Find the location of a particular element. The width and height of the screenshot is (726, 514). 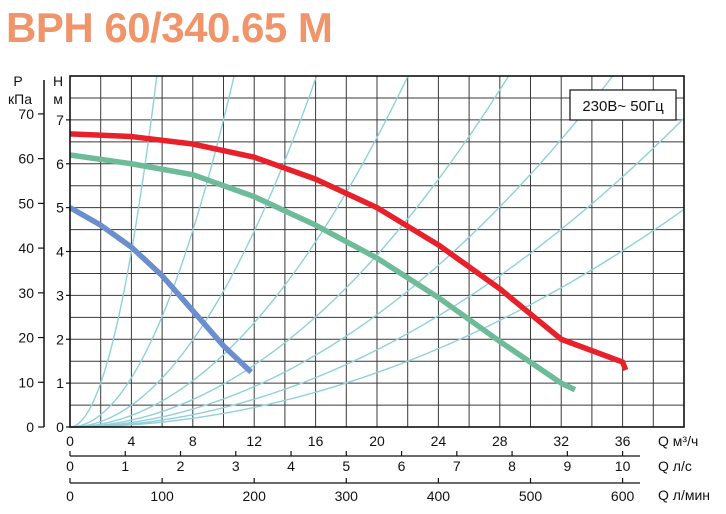

head-tick-label: 0 is located at coordinates (60, 427).